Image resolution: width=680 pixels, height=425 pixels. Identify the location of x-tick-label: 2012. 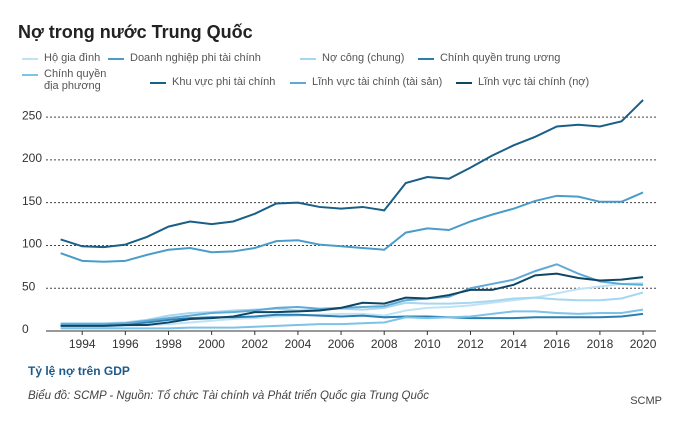
(470, 344).